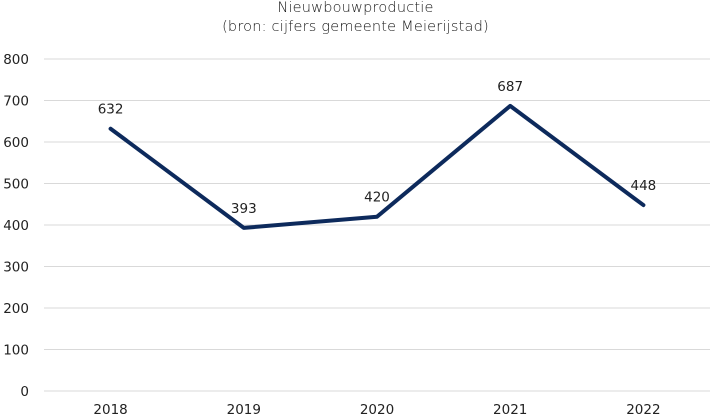  Describe the element at coordinates (16, 309) in the screenshot. I see `y-tick-label: 200` at that location.